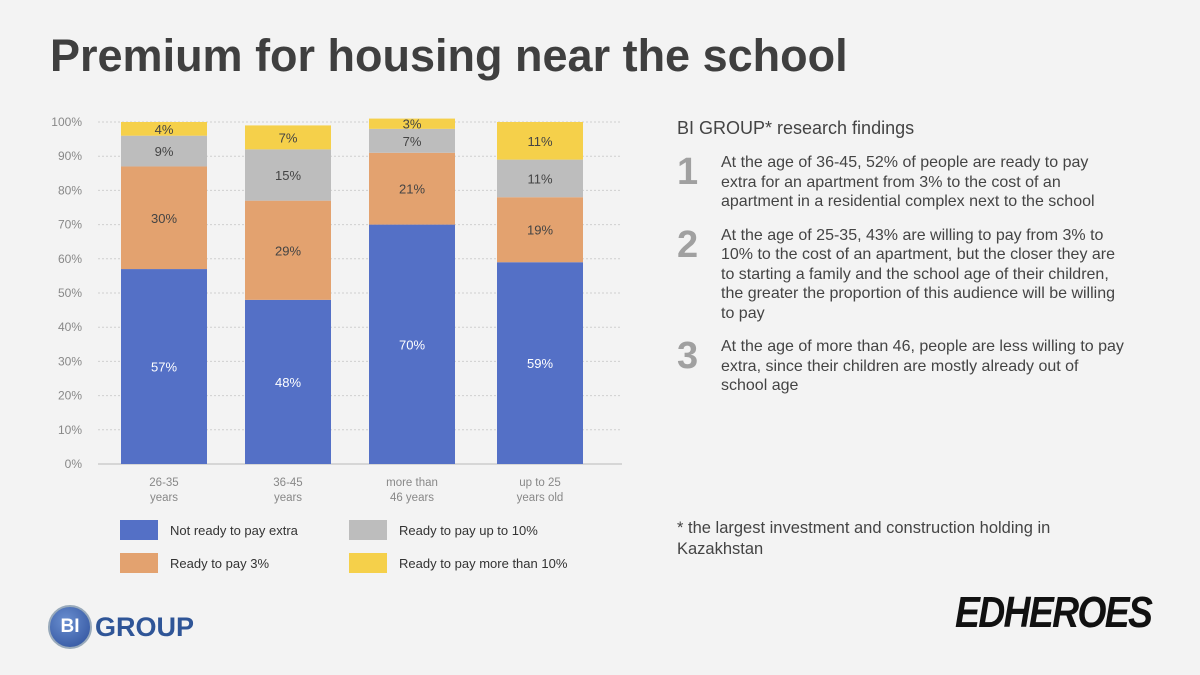 This screenshot has height=675, width=1200. I want to click on legend-item: Not ready to pay extra, so click(209, 530).